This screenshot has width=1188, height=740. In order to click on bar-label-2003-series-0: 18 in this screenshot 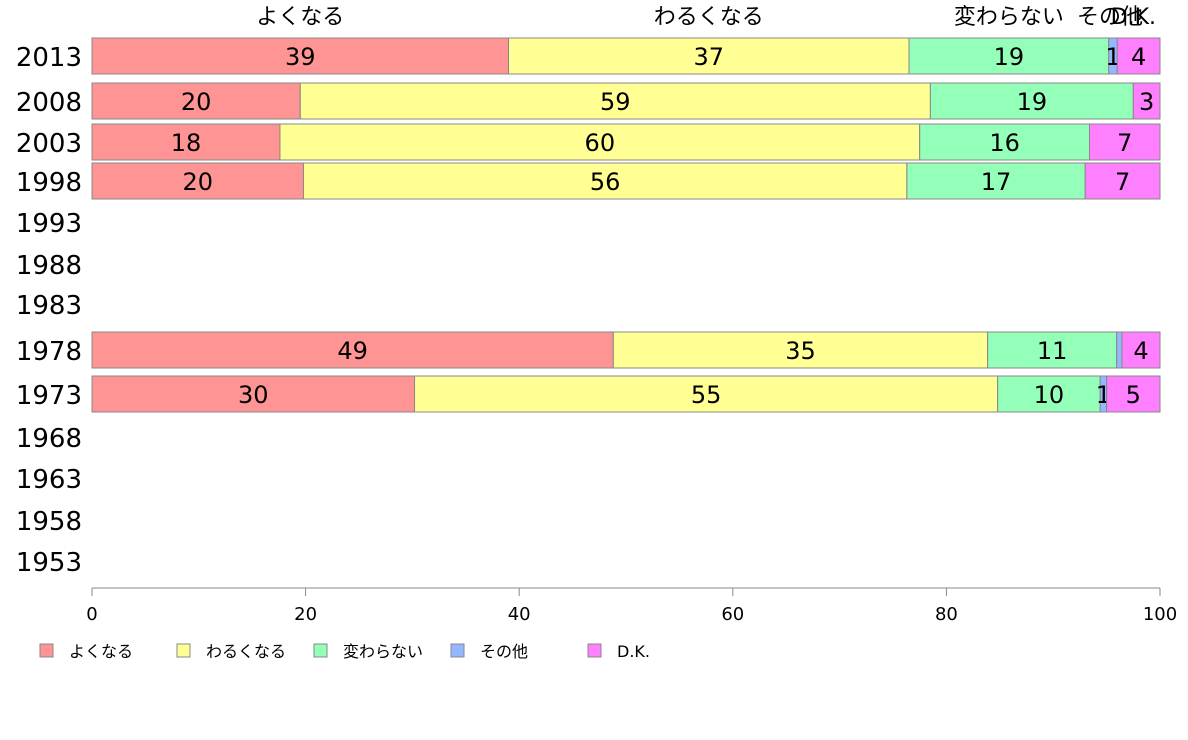, I will do `click(186, 143)`.